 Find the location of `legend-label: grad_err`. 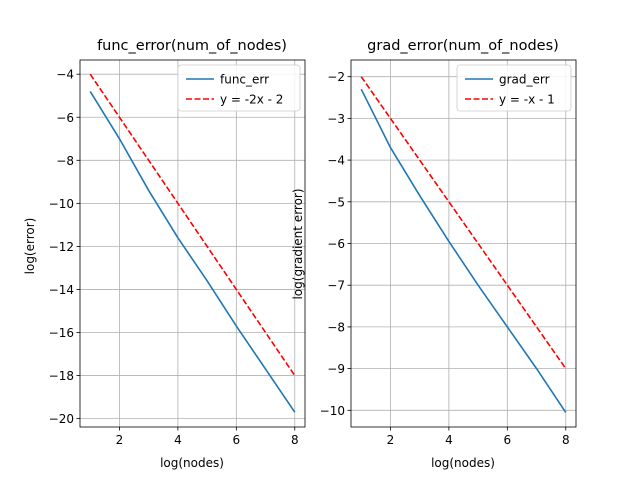

legend-label: grad_err is located at coordinates (524, 80).